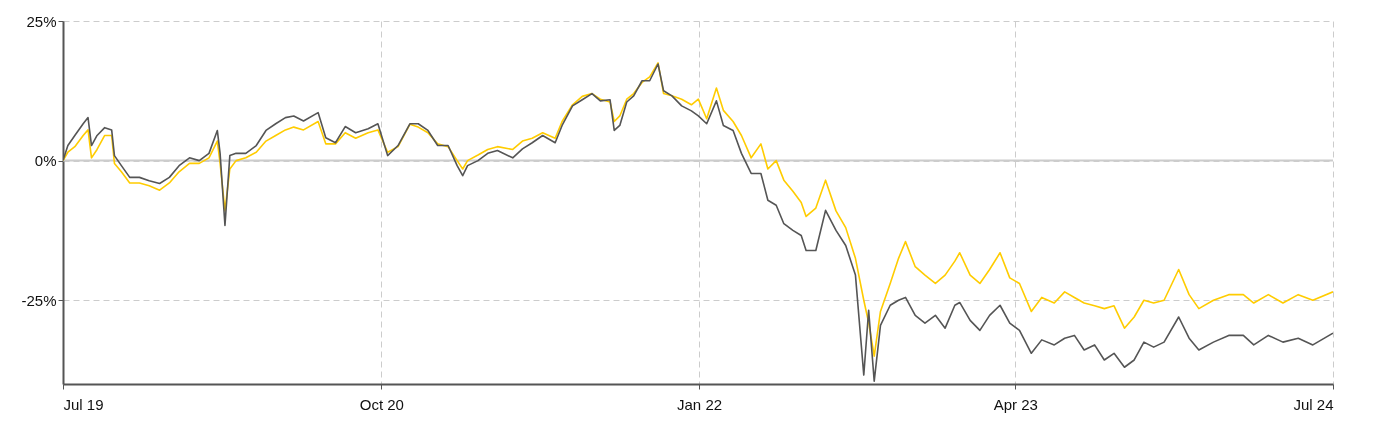 The width and height of the screenshot is (1378, 443). I want to click on y-tick-label: 25%, so click(41, 21).